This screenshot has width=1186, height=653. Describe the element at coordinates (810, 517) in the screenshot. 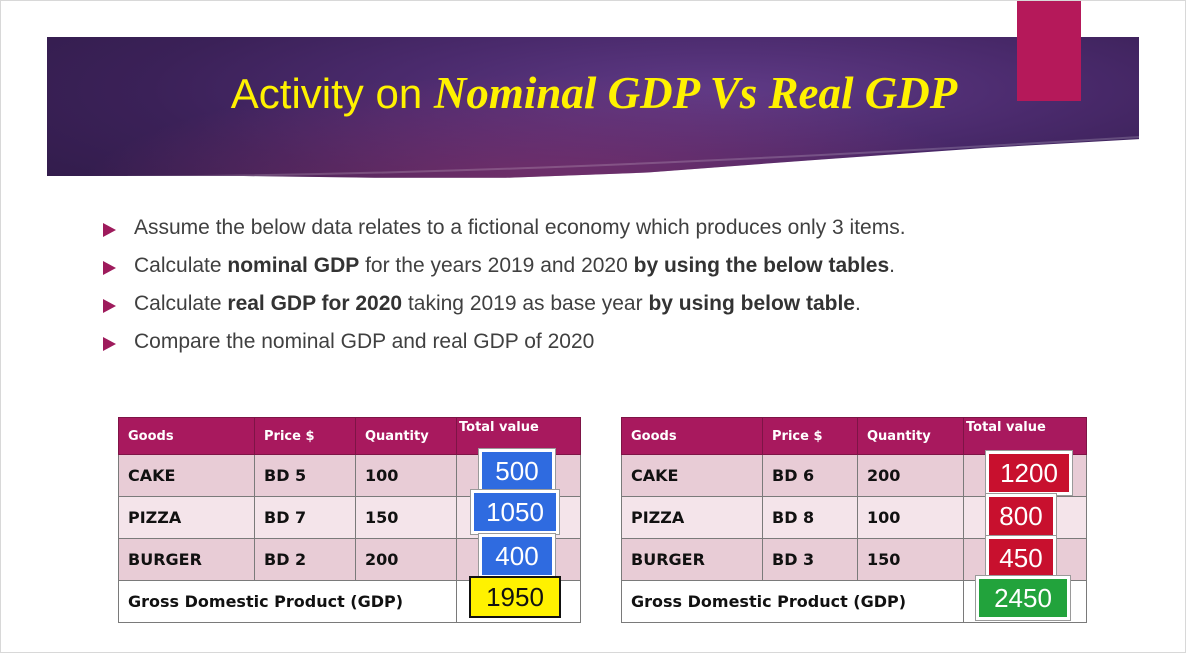

I see `cell-price: BD 8` at that location.